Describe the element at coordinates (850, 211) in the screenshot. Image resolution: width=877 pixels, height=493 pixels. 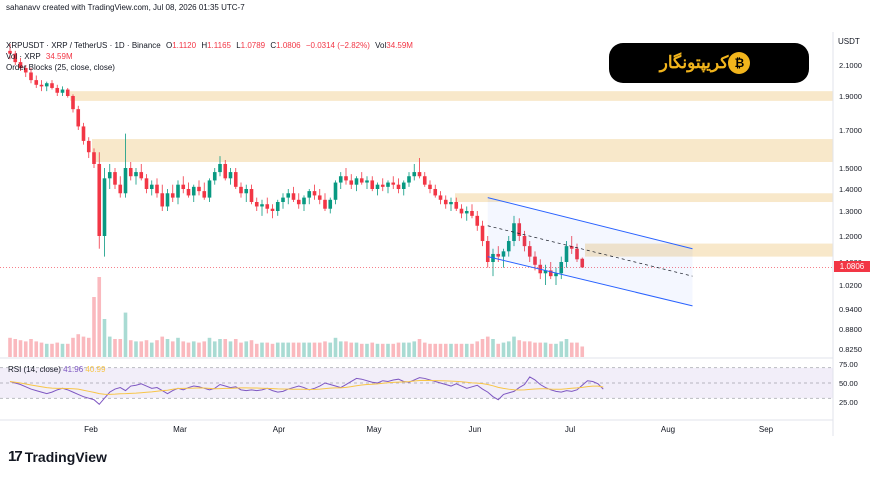
I see `price-axis-tick: 1.3000` at that location.